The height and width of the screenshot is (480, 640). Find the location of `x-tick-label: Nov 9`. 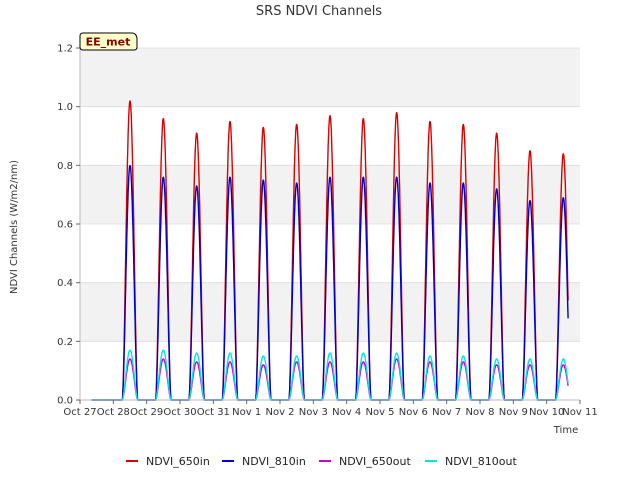

x-tick-label: Nov 9 is located at coordinates (513, 412).